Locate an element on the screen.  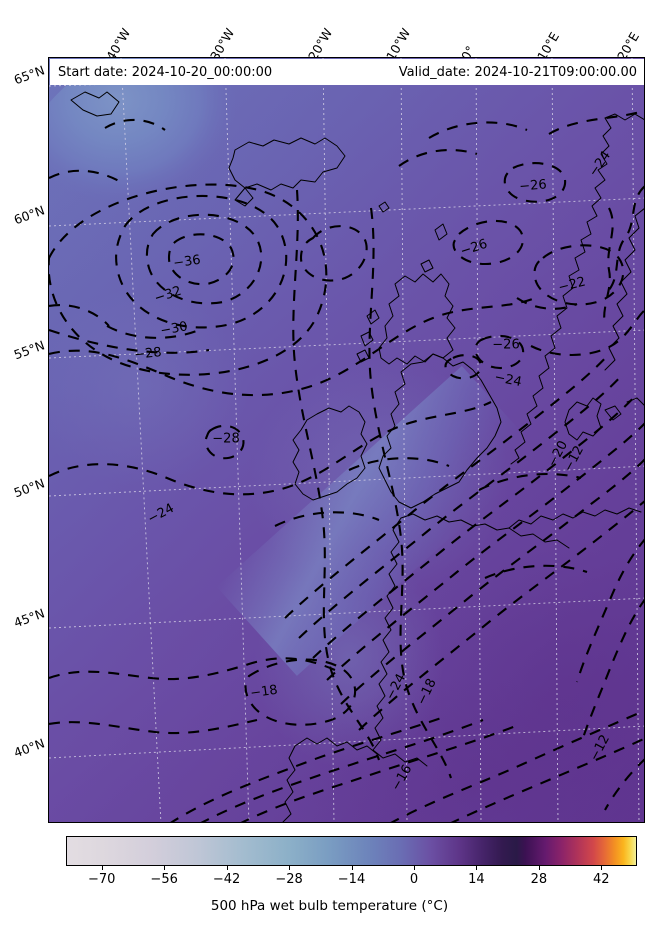
latitude-tick-label: 60°N is located at coordinates (29, 215).